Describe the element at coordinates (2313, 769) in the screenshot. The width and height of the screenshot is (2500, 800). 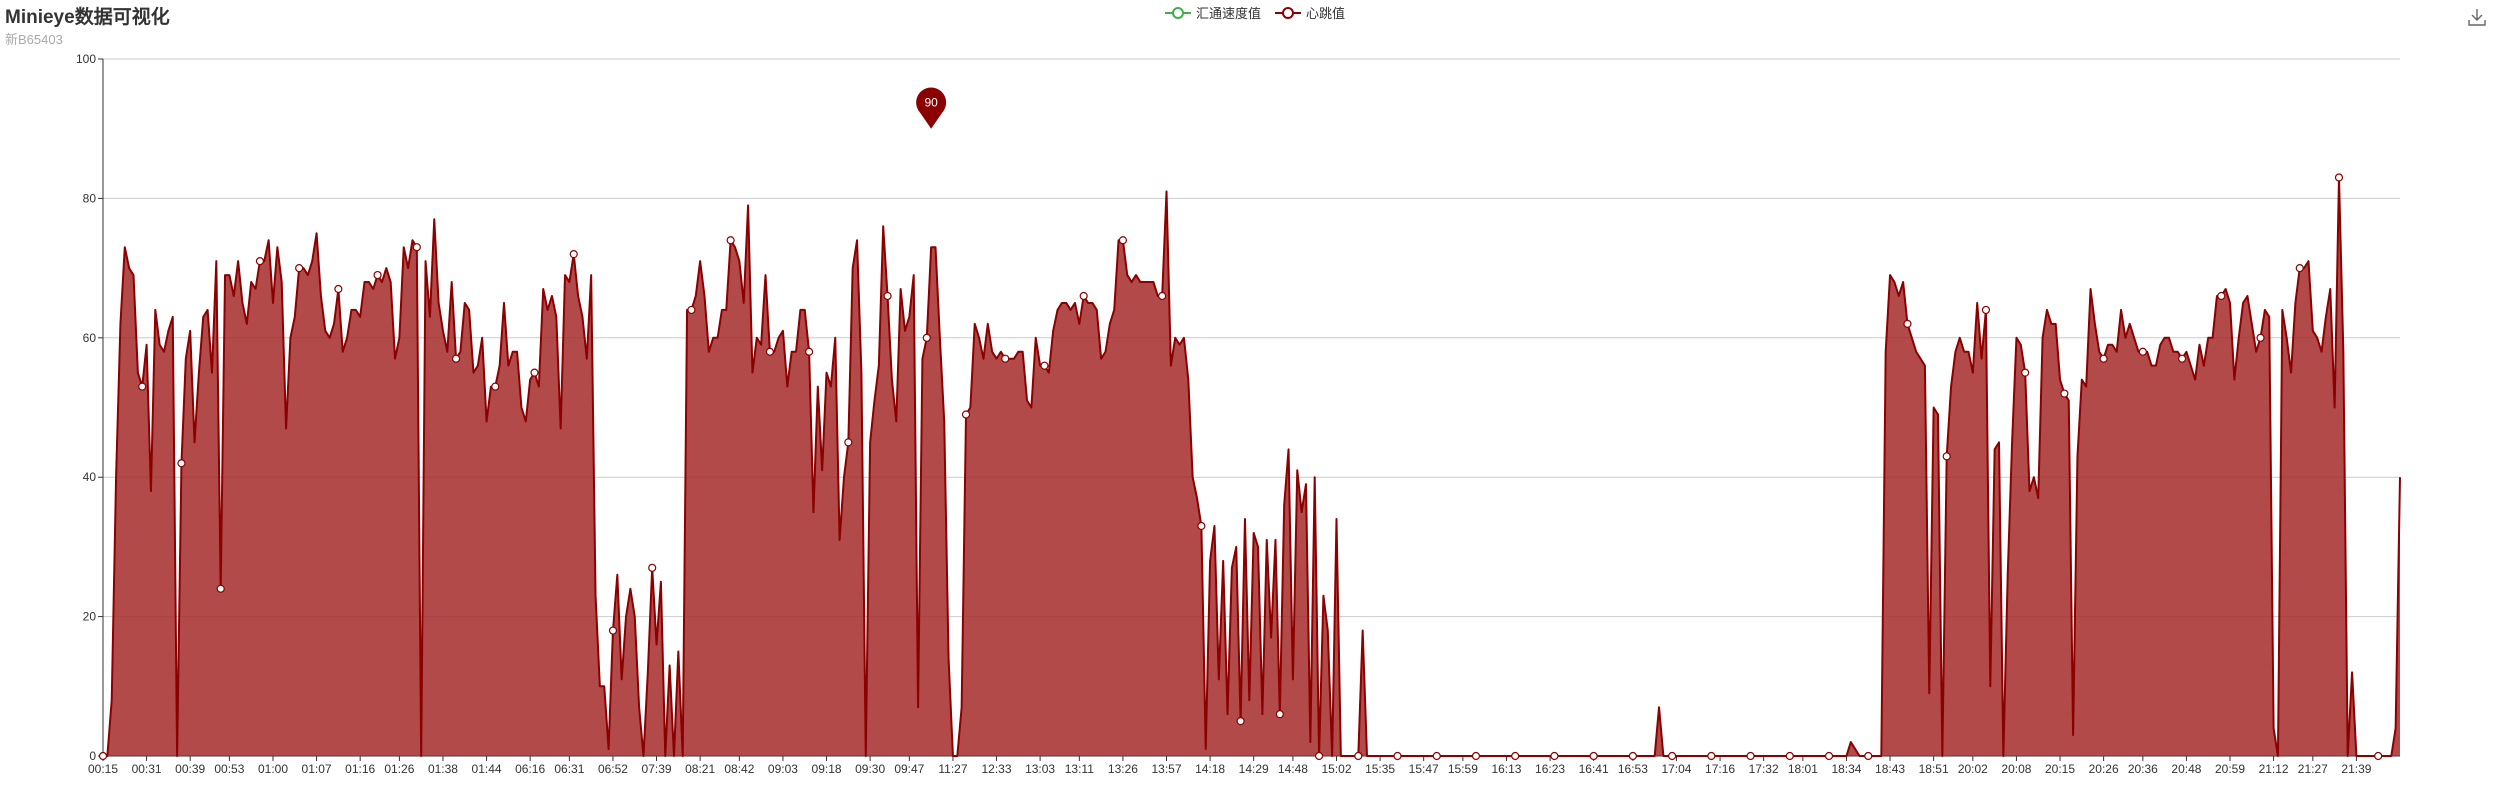
I see `x-tick-label: 21:27` at that location.